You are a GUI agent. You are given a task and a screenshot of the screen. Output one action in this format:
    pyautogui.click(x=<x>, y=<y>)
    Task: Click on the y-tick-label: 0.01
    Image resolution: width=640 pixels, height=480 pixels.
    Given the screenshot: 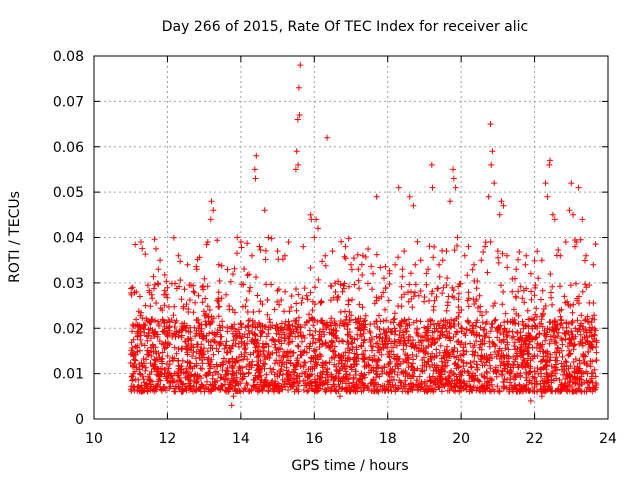 What is the action you would take?
    pyautogui.click(x=68, y=375)
    